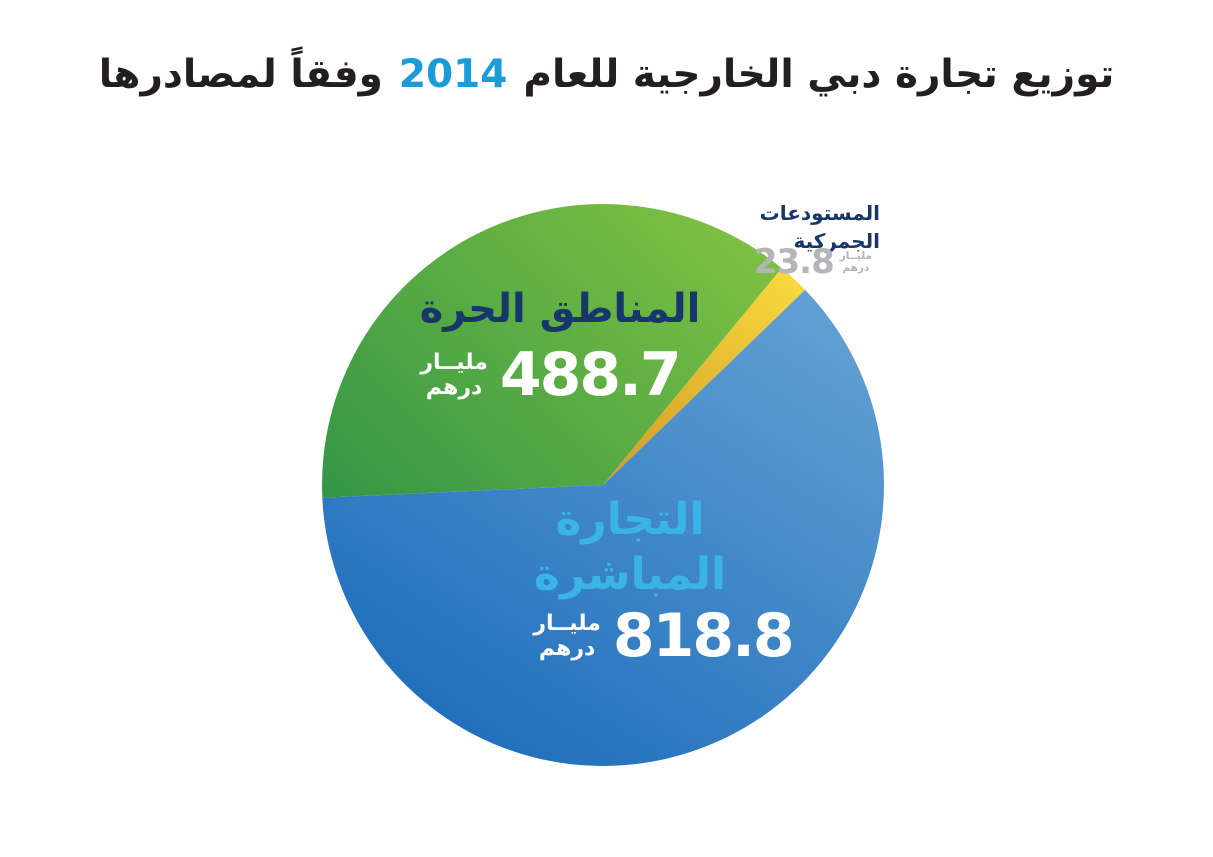 This screenshot has height=857, width=1213. I want to click on direct-trade-value: 818.8, so click(703, 636).